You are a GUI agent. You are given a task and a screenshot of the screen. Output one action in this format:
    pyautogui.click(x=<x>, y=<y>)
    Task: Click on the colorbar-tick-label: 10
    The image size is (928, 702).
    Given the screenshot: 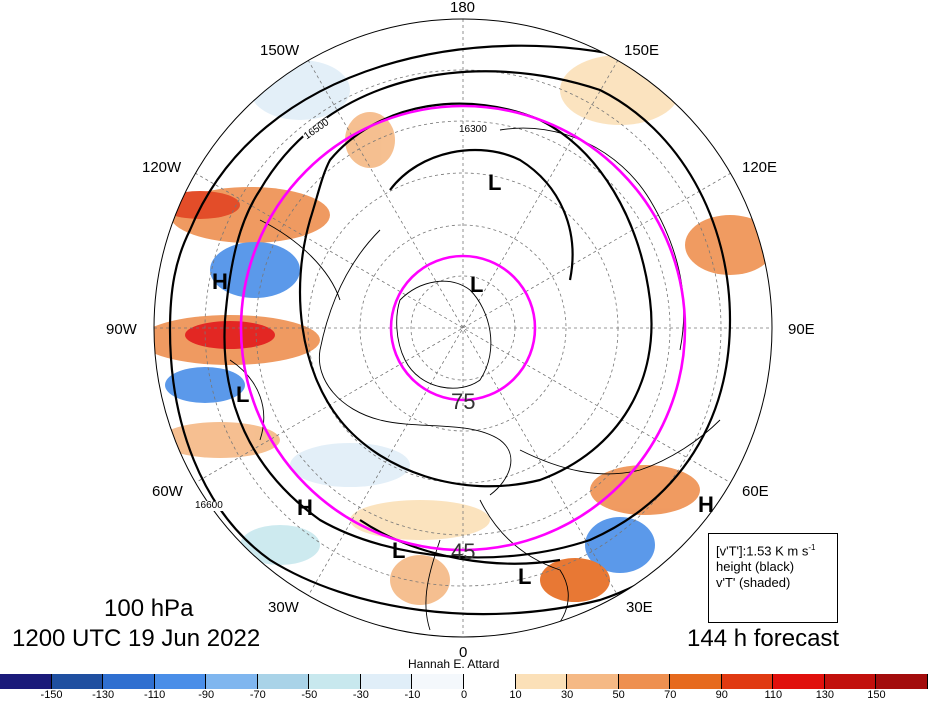 What is the action you would take?
    pyautogui.click(x=515, y=695)
    